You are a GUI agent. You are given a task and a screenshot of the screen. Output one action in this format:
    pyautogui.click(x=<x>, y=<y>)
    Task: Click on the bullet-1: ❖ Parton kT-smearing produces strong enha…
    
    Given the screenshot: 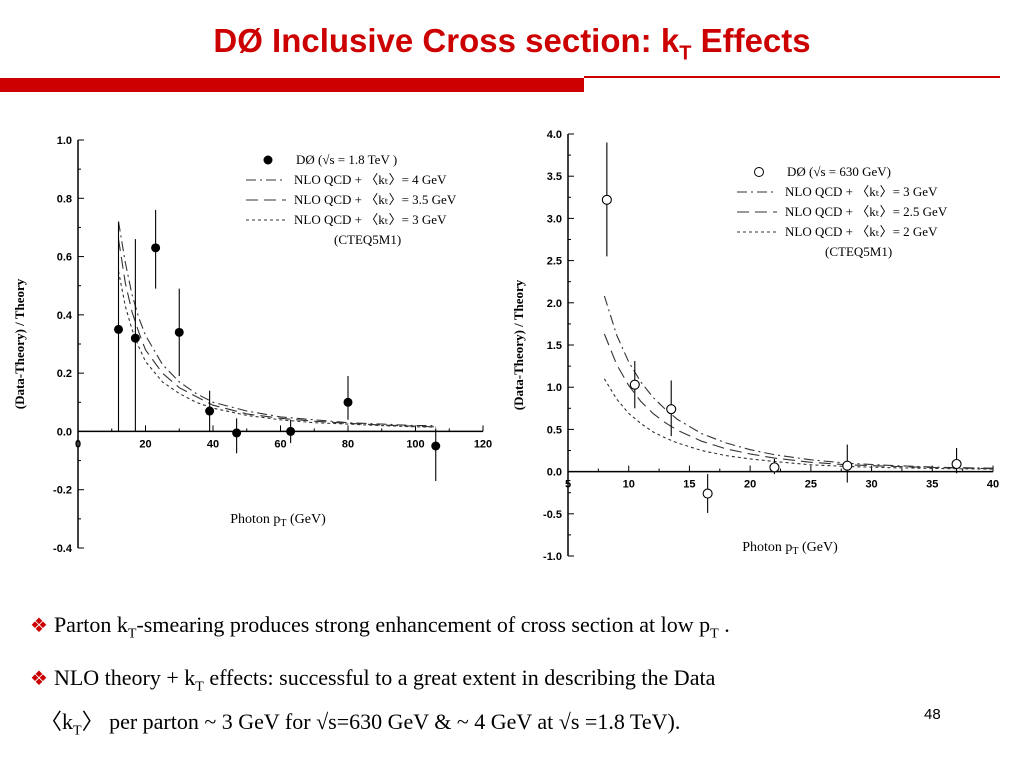 What is the action you would take?
    pyautogui.click(x=380, y=627)
    